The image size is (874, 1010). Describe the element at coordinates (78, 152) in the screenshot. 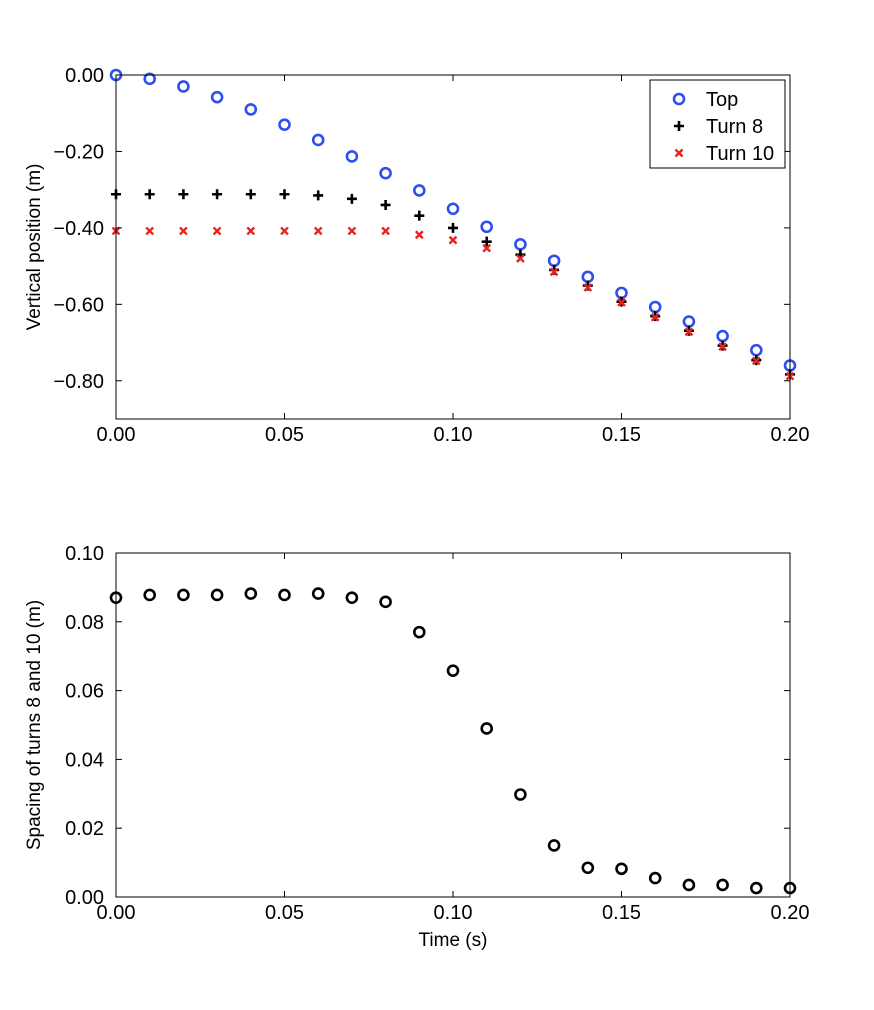

I see `top-y-tick-label: −0.20` at that location.